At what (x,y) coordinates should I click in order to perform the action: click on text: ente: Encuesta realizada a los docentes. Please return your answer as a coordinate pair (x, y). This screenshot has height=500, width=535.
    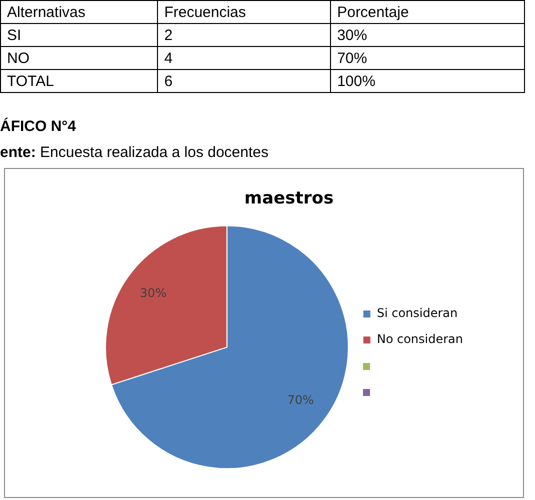
    Looking at the image, I should click on (134, 152).